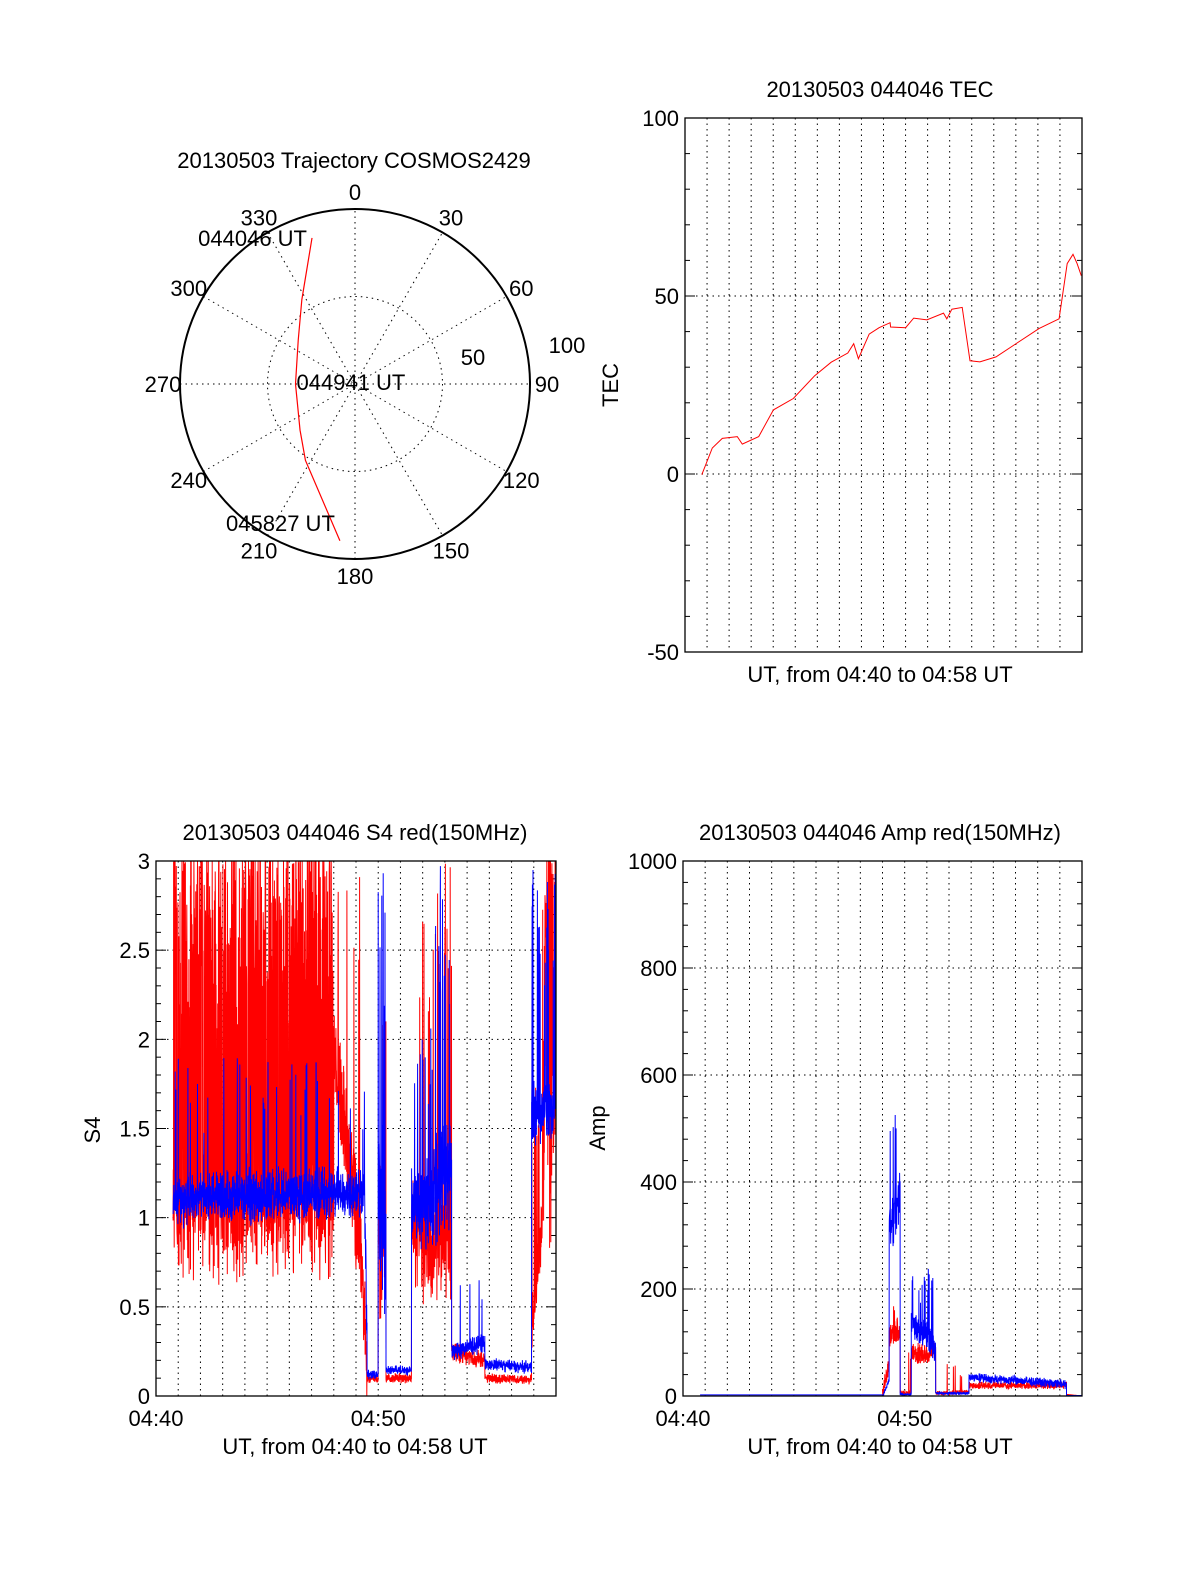 This screenshot has height=1575, width=1200. I want to click on trajectory-time-label: 045827 UT, so click(280, 523).